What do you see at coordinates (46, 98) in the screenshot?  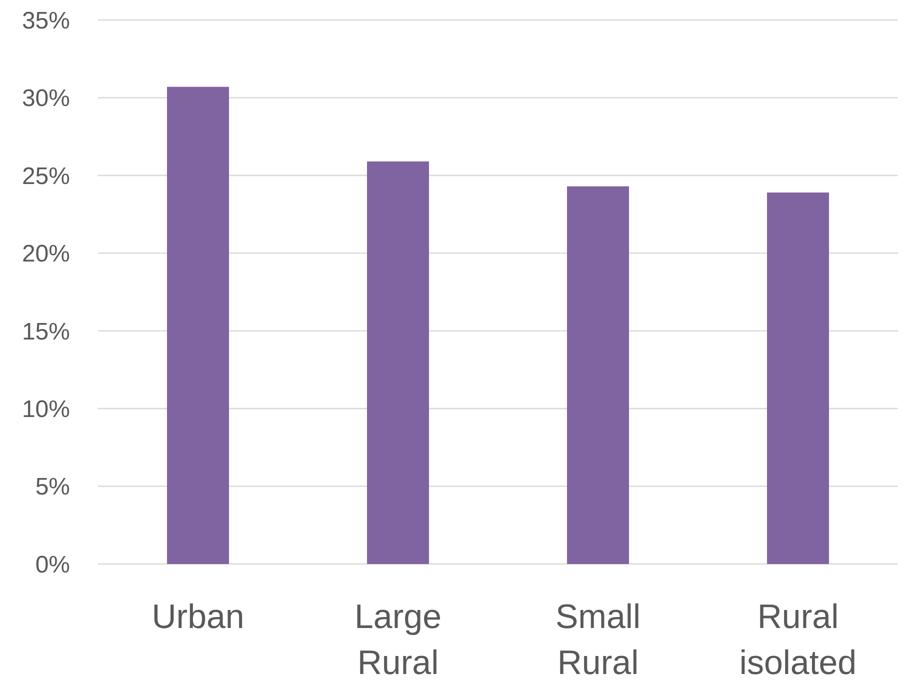 I see `y-tick-label: 30%` at bounding box center [46, 98].